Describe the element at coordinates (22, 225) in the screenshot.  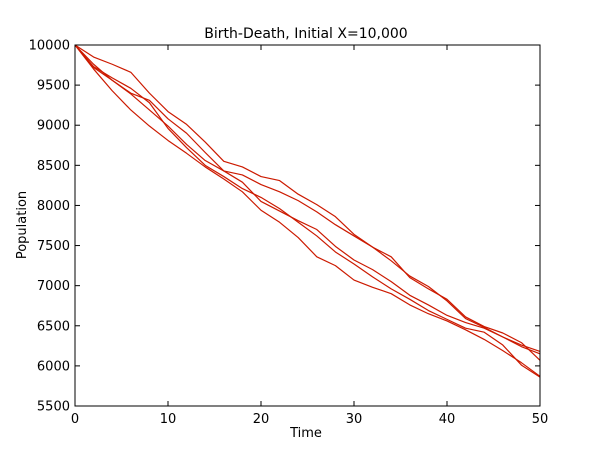
I see `y-axis-label: Population` at that location.